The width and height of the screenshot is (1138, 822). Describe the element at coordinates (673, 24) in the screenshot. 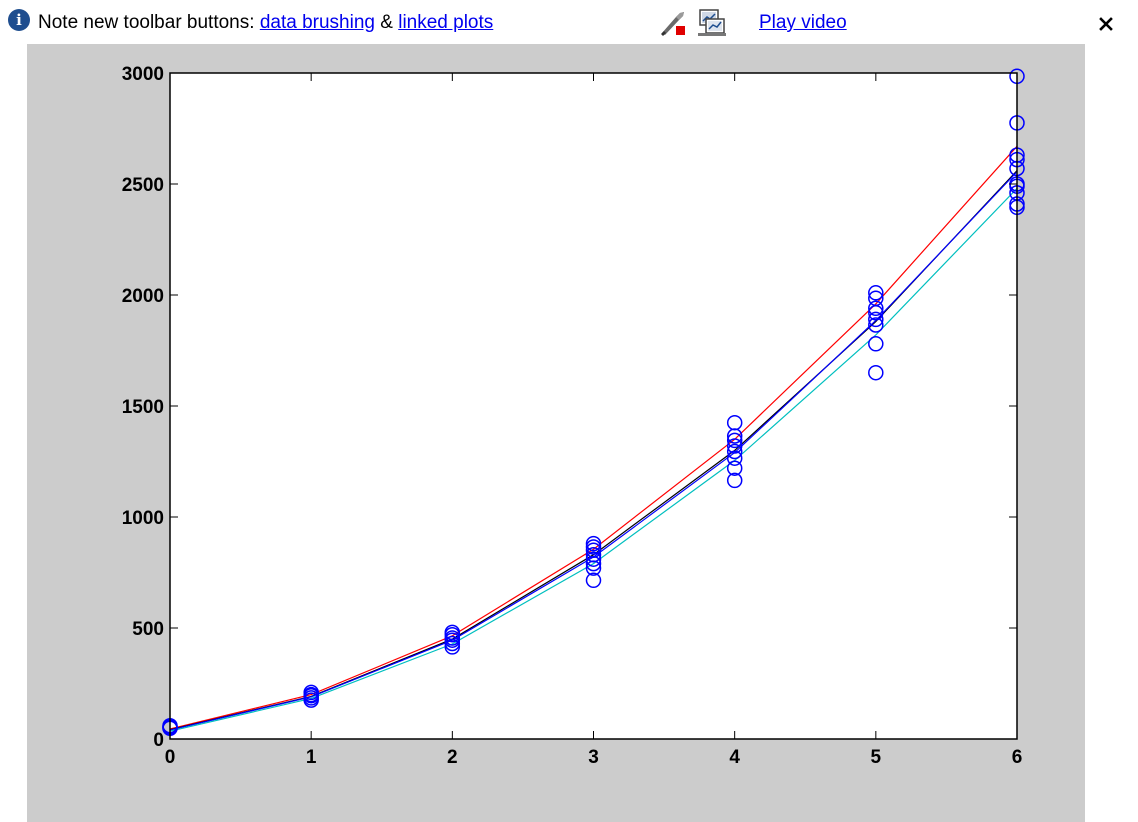

I see `data-brushing-icon` at that location.